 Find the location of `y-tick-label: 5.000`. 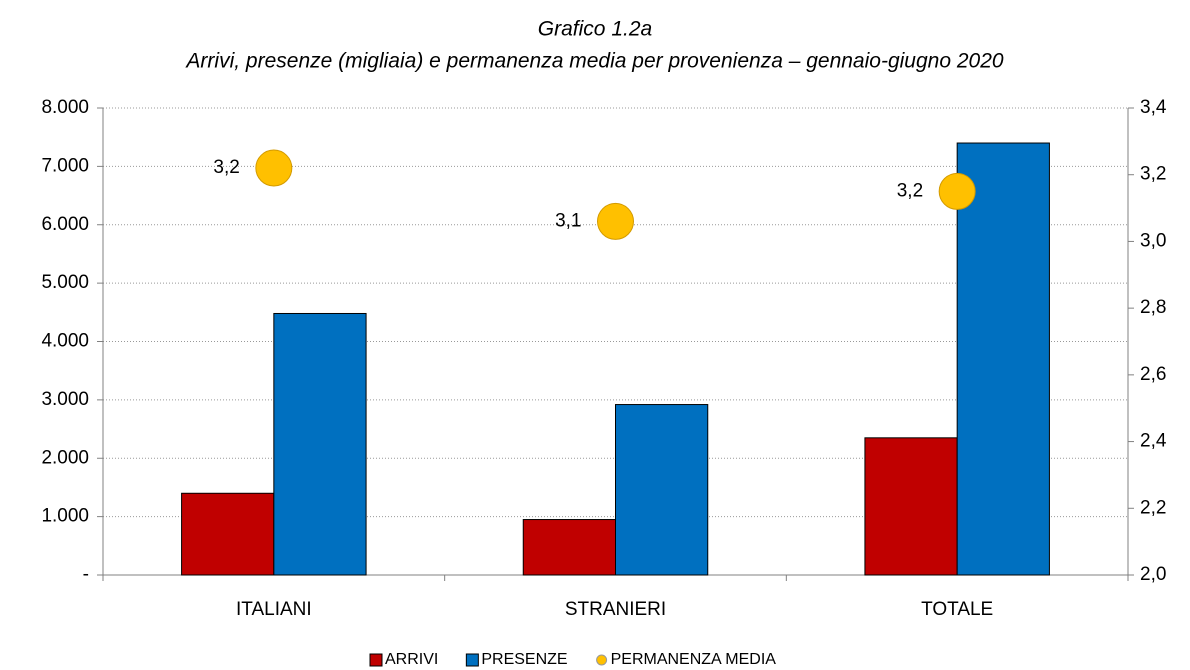

y-tick-label: 5.000 is located at coordinates (65, 282).